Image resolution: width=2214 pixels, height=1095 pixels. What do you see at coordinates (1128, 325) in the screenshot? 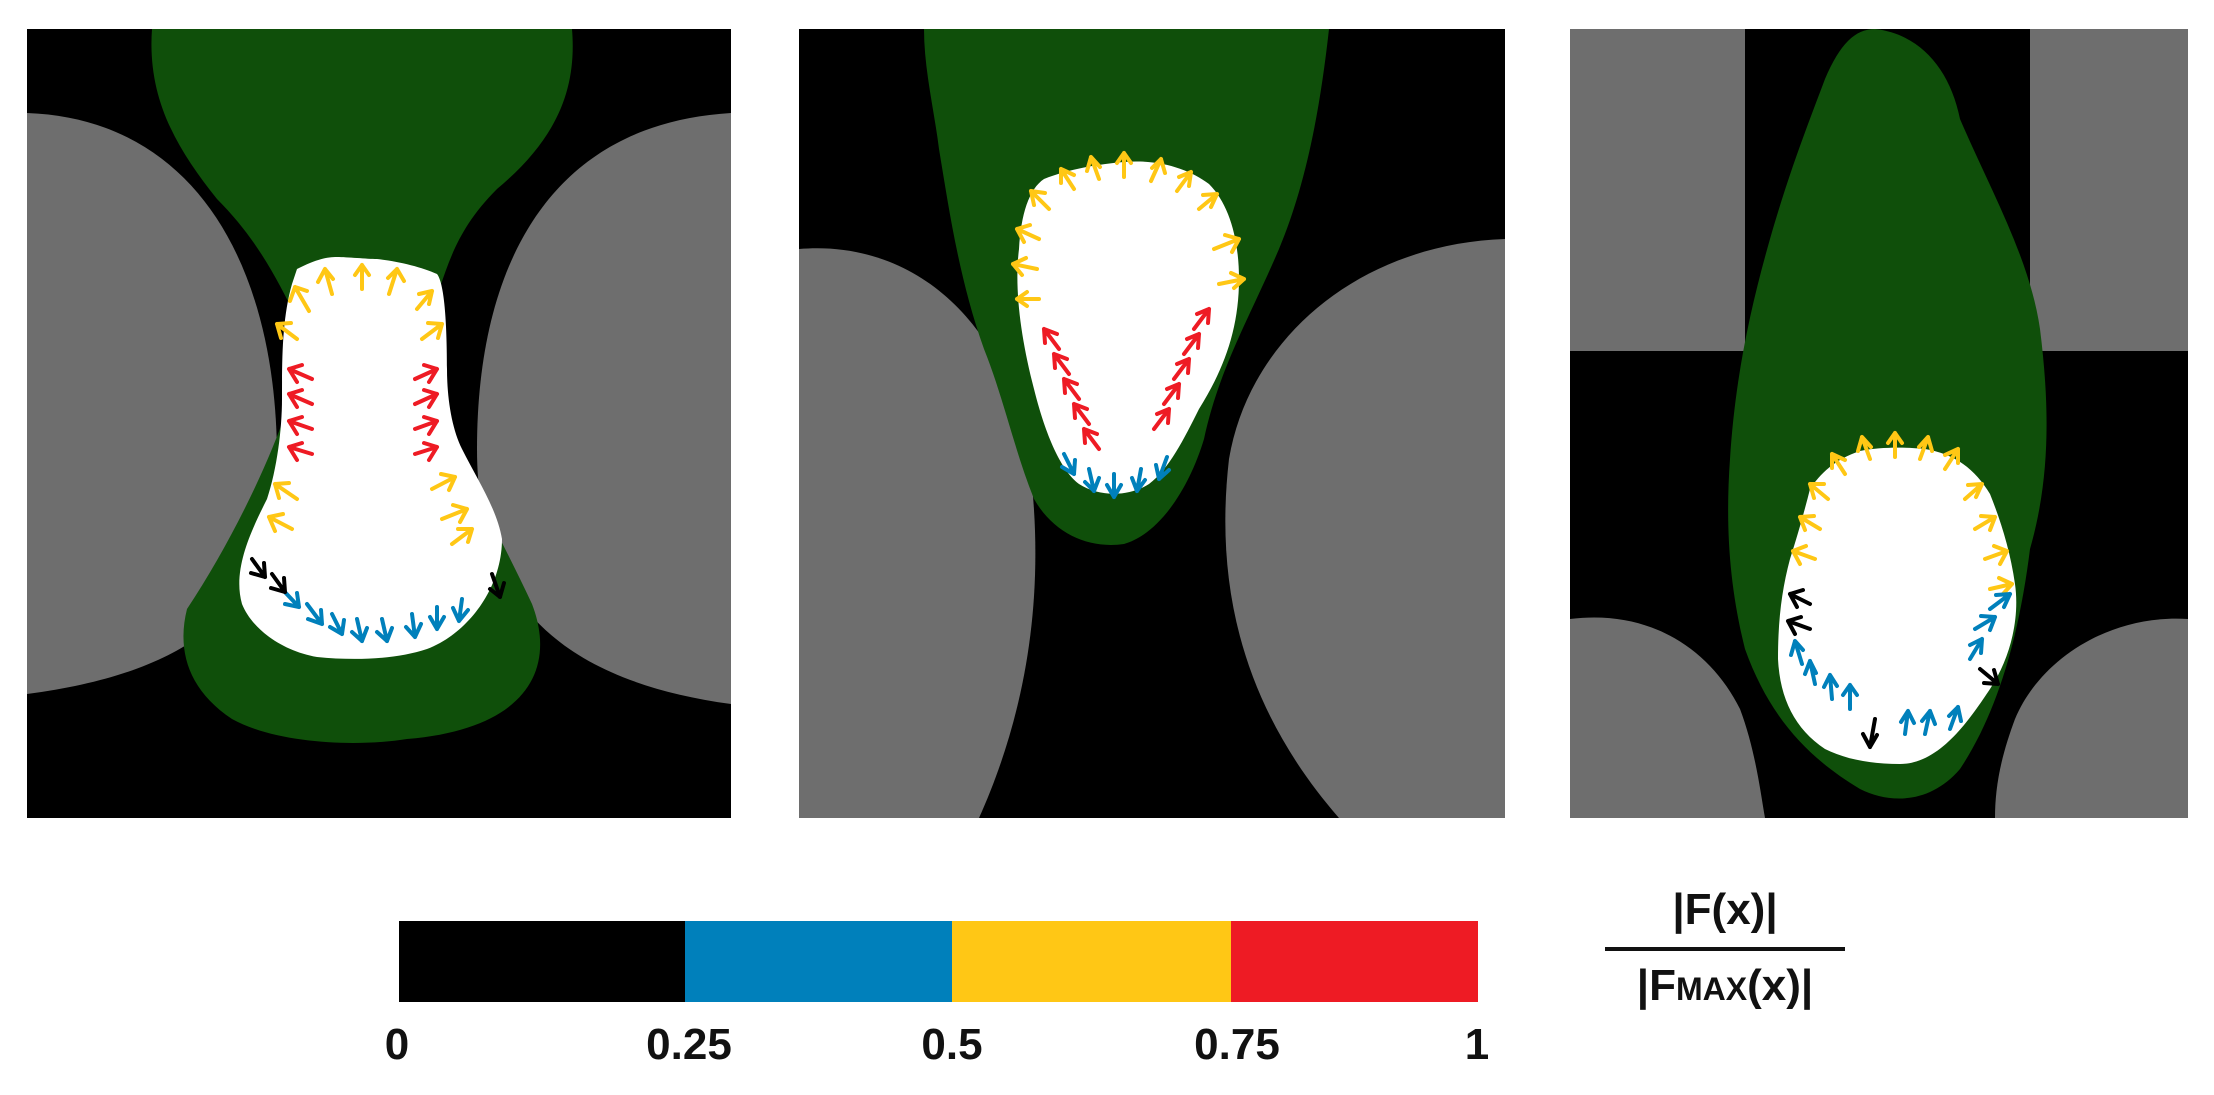
I see `panel-2-force-arrows` at bounding box center [1128, 325].